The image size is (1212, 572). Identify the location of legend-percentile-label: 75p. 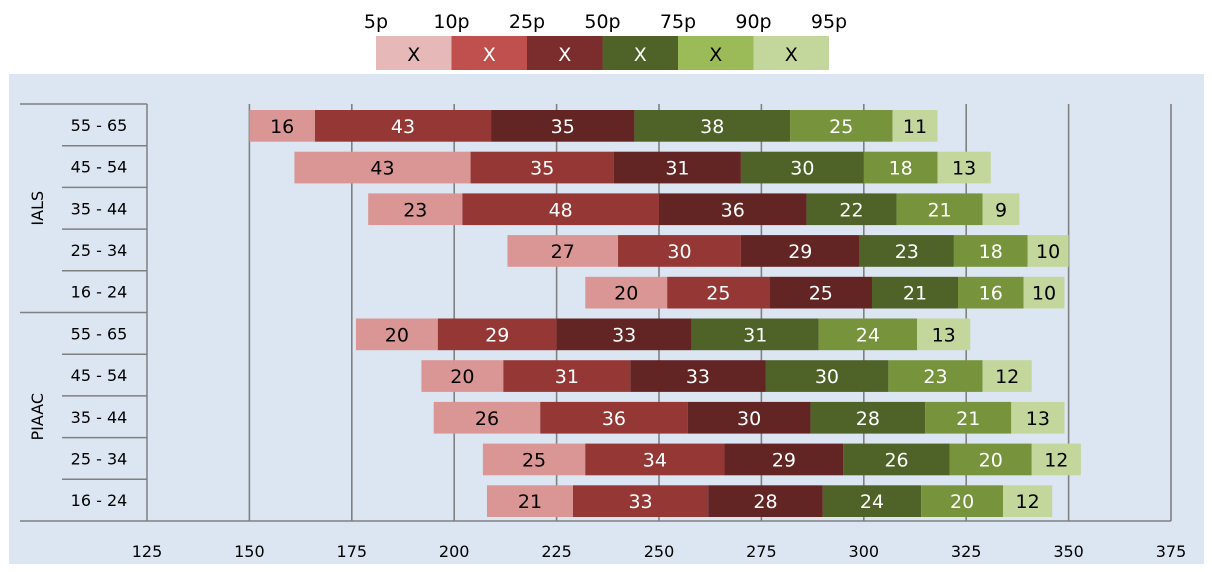
(678, 22).